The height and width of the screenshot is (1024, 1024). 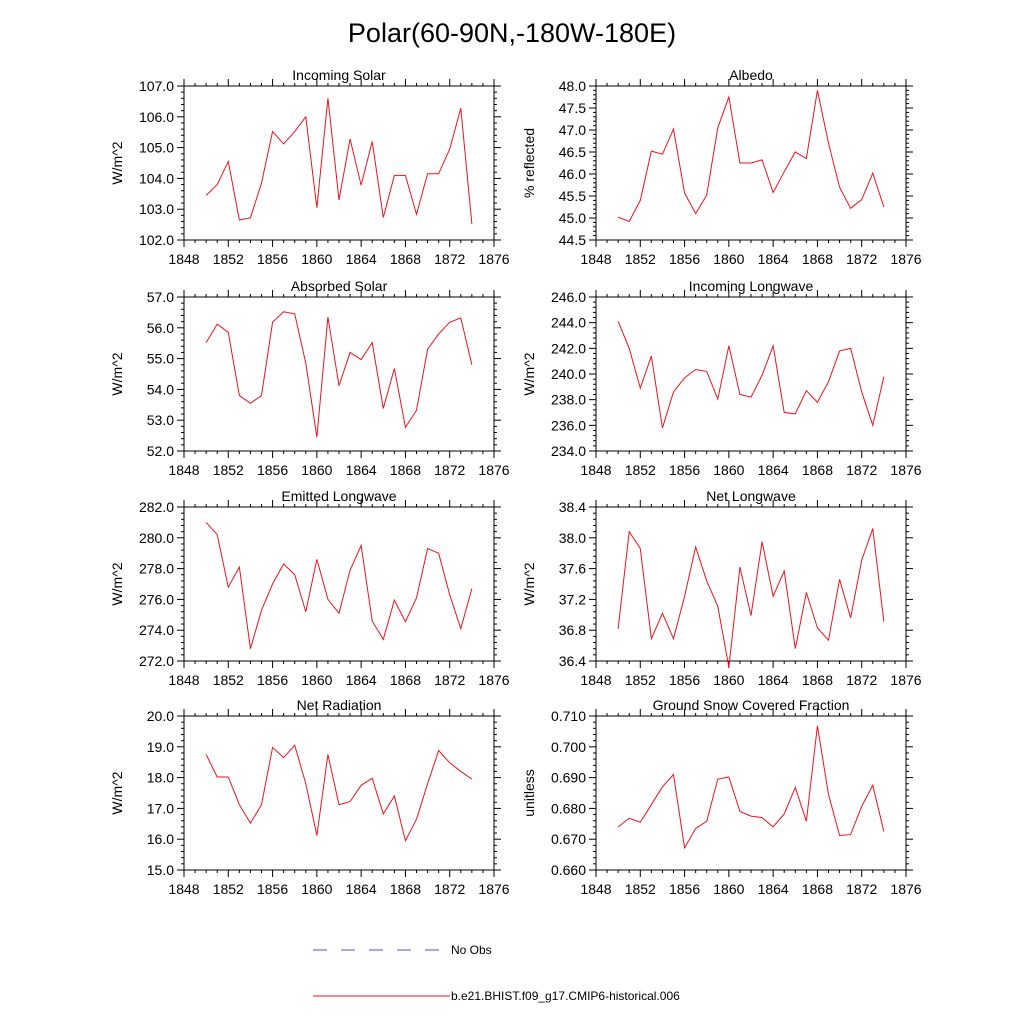 I want to click on y-tick-label: 278.0, so click(x=156, y=569).